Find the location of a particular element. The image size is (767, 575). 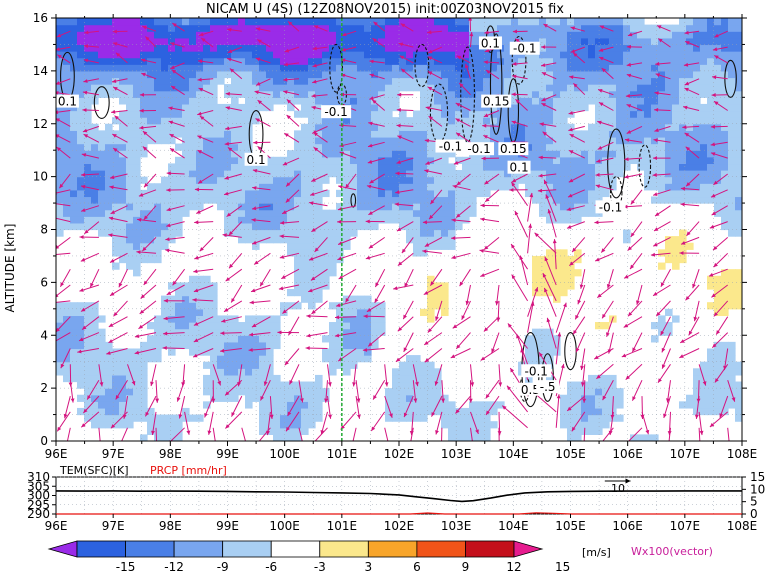

colorbar-unit: [m/s] is located at coordinates (596, 552).